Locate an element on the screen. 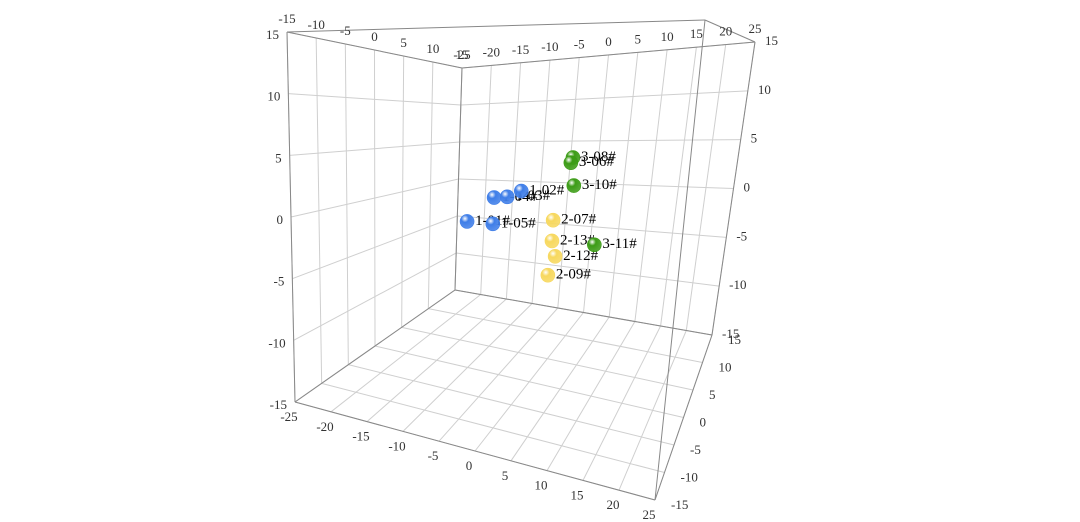  point-label: 1-02# is located at coordinates (546, 190).